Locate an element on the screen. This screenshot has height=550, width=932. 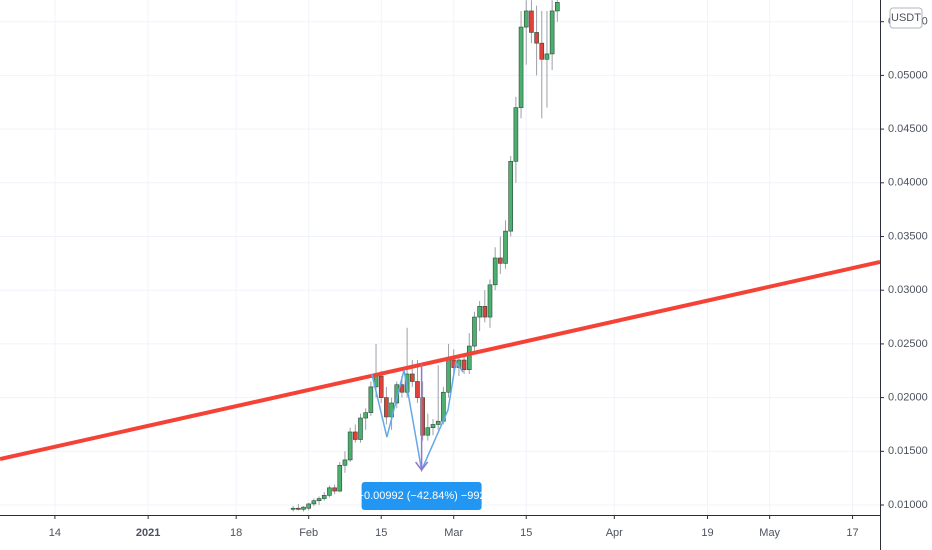
currency-badge is located at coordinates (906, 18).